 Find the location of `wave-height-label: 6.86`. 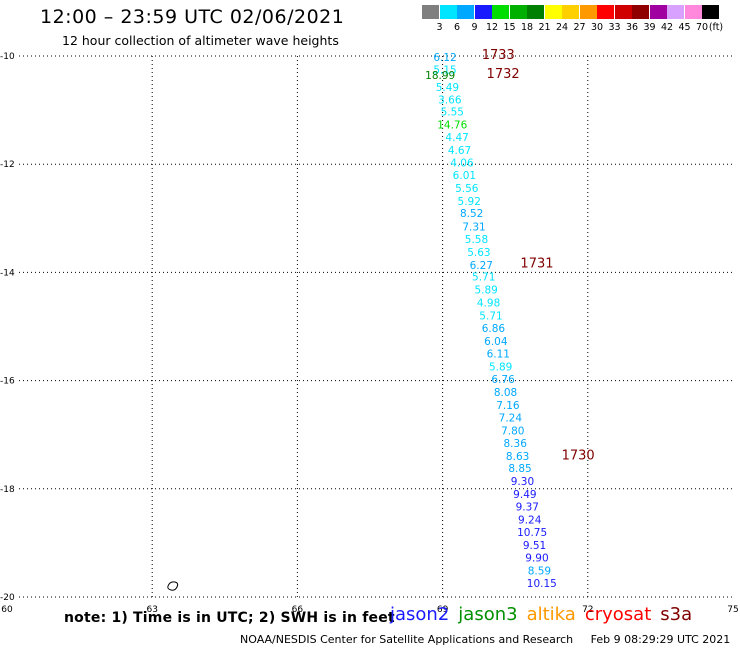

wave-height-label: 6.86 is located at coordinates (494, 329).